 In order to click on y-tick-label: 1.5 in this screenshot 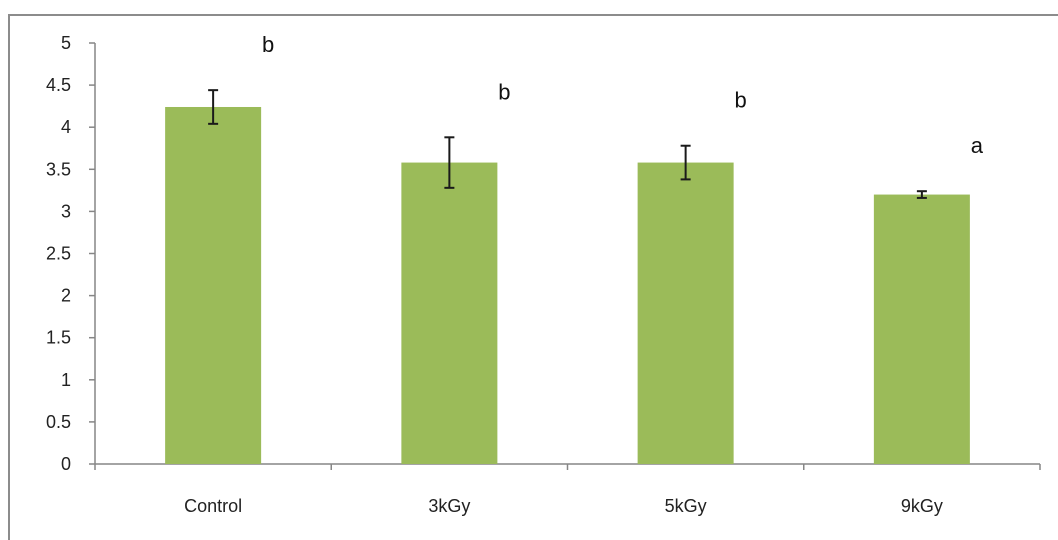, I will do `click(58, 338)`.